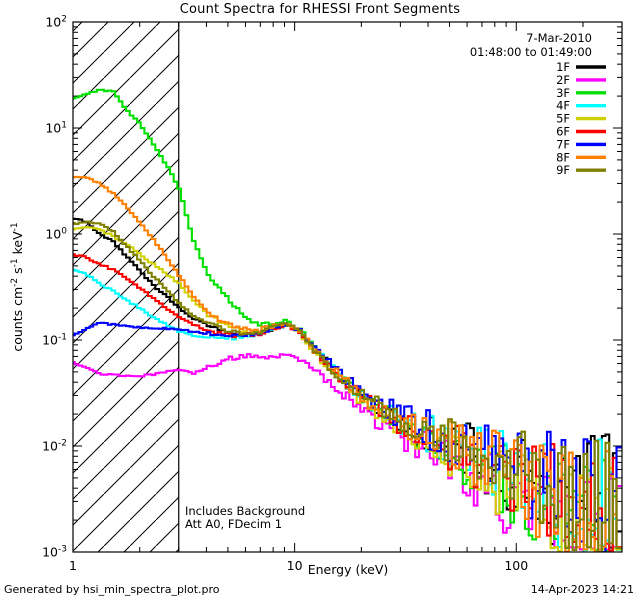  I want to click on legend-item-2f: 2F, so click(581, 80).